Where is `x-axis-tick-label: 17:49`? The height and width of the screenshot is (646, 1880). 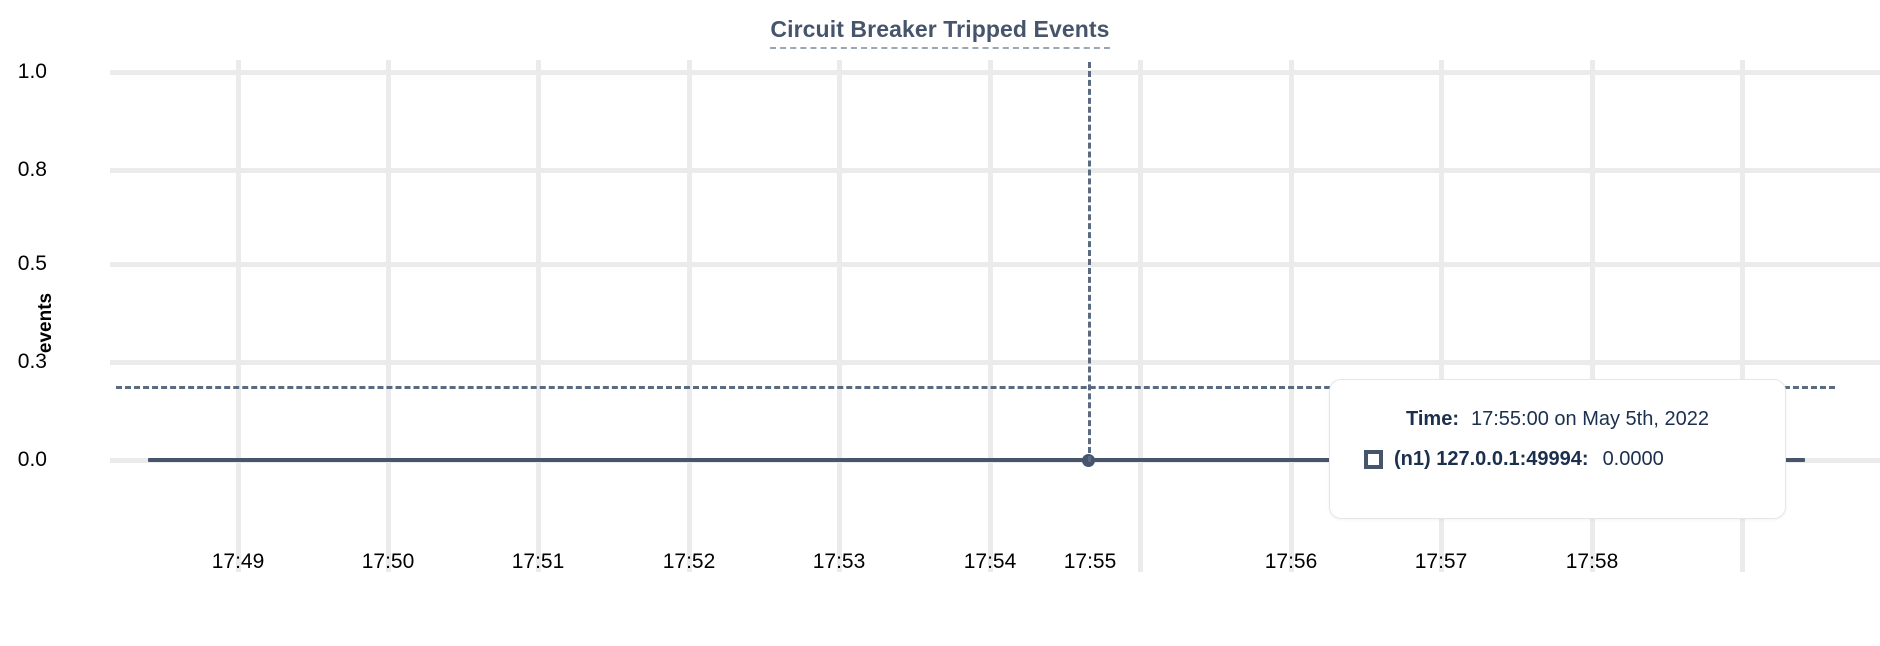
x-axis-tick-label: 17:49 is located at coordinates (238, 561).